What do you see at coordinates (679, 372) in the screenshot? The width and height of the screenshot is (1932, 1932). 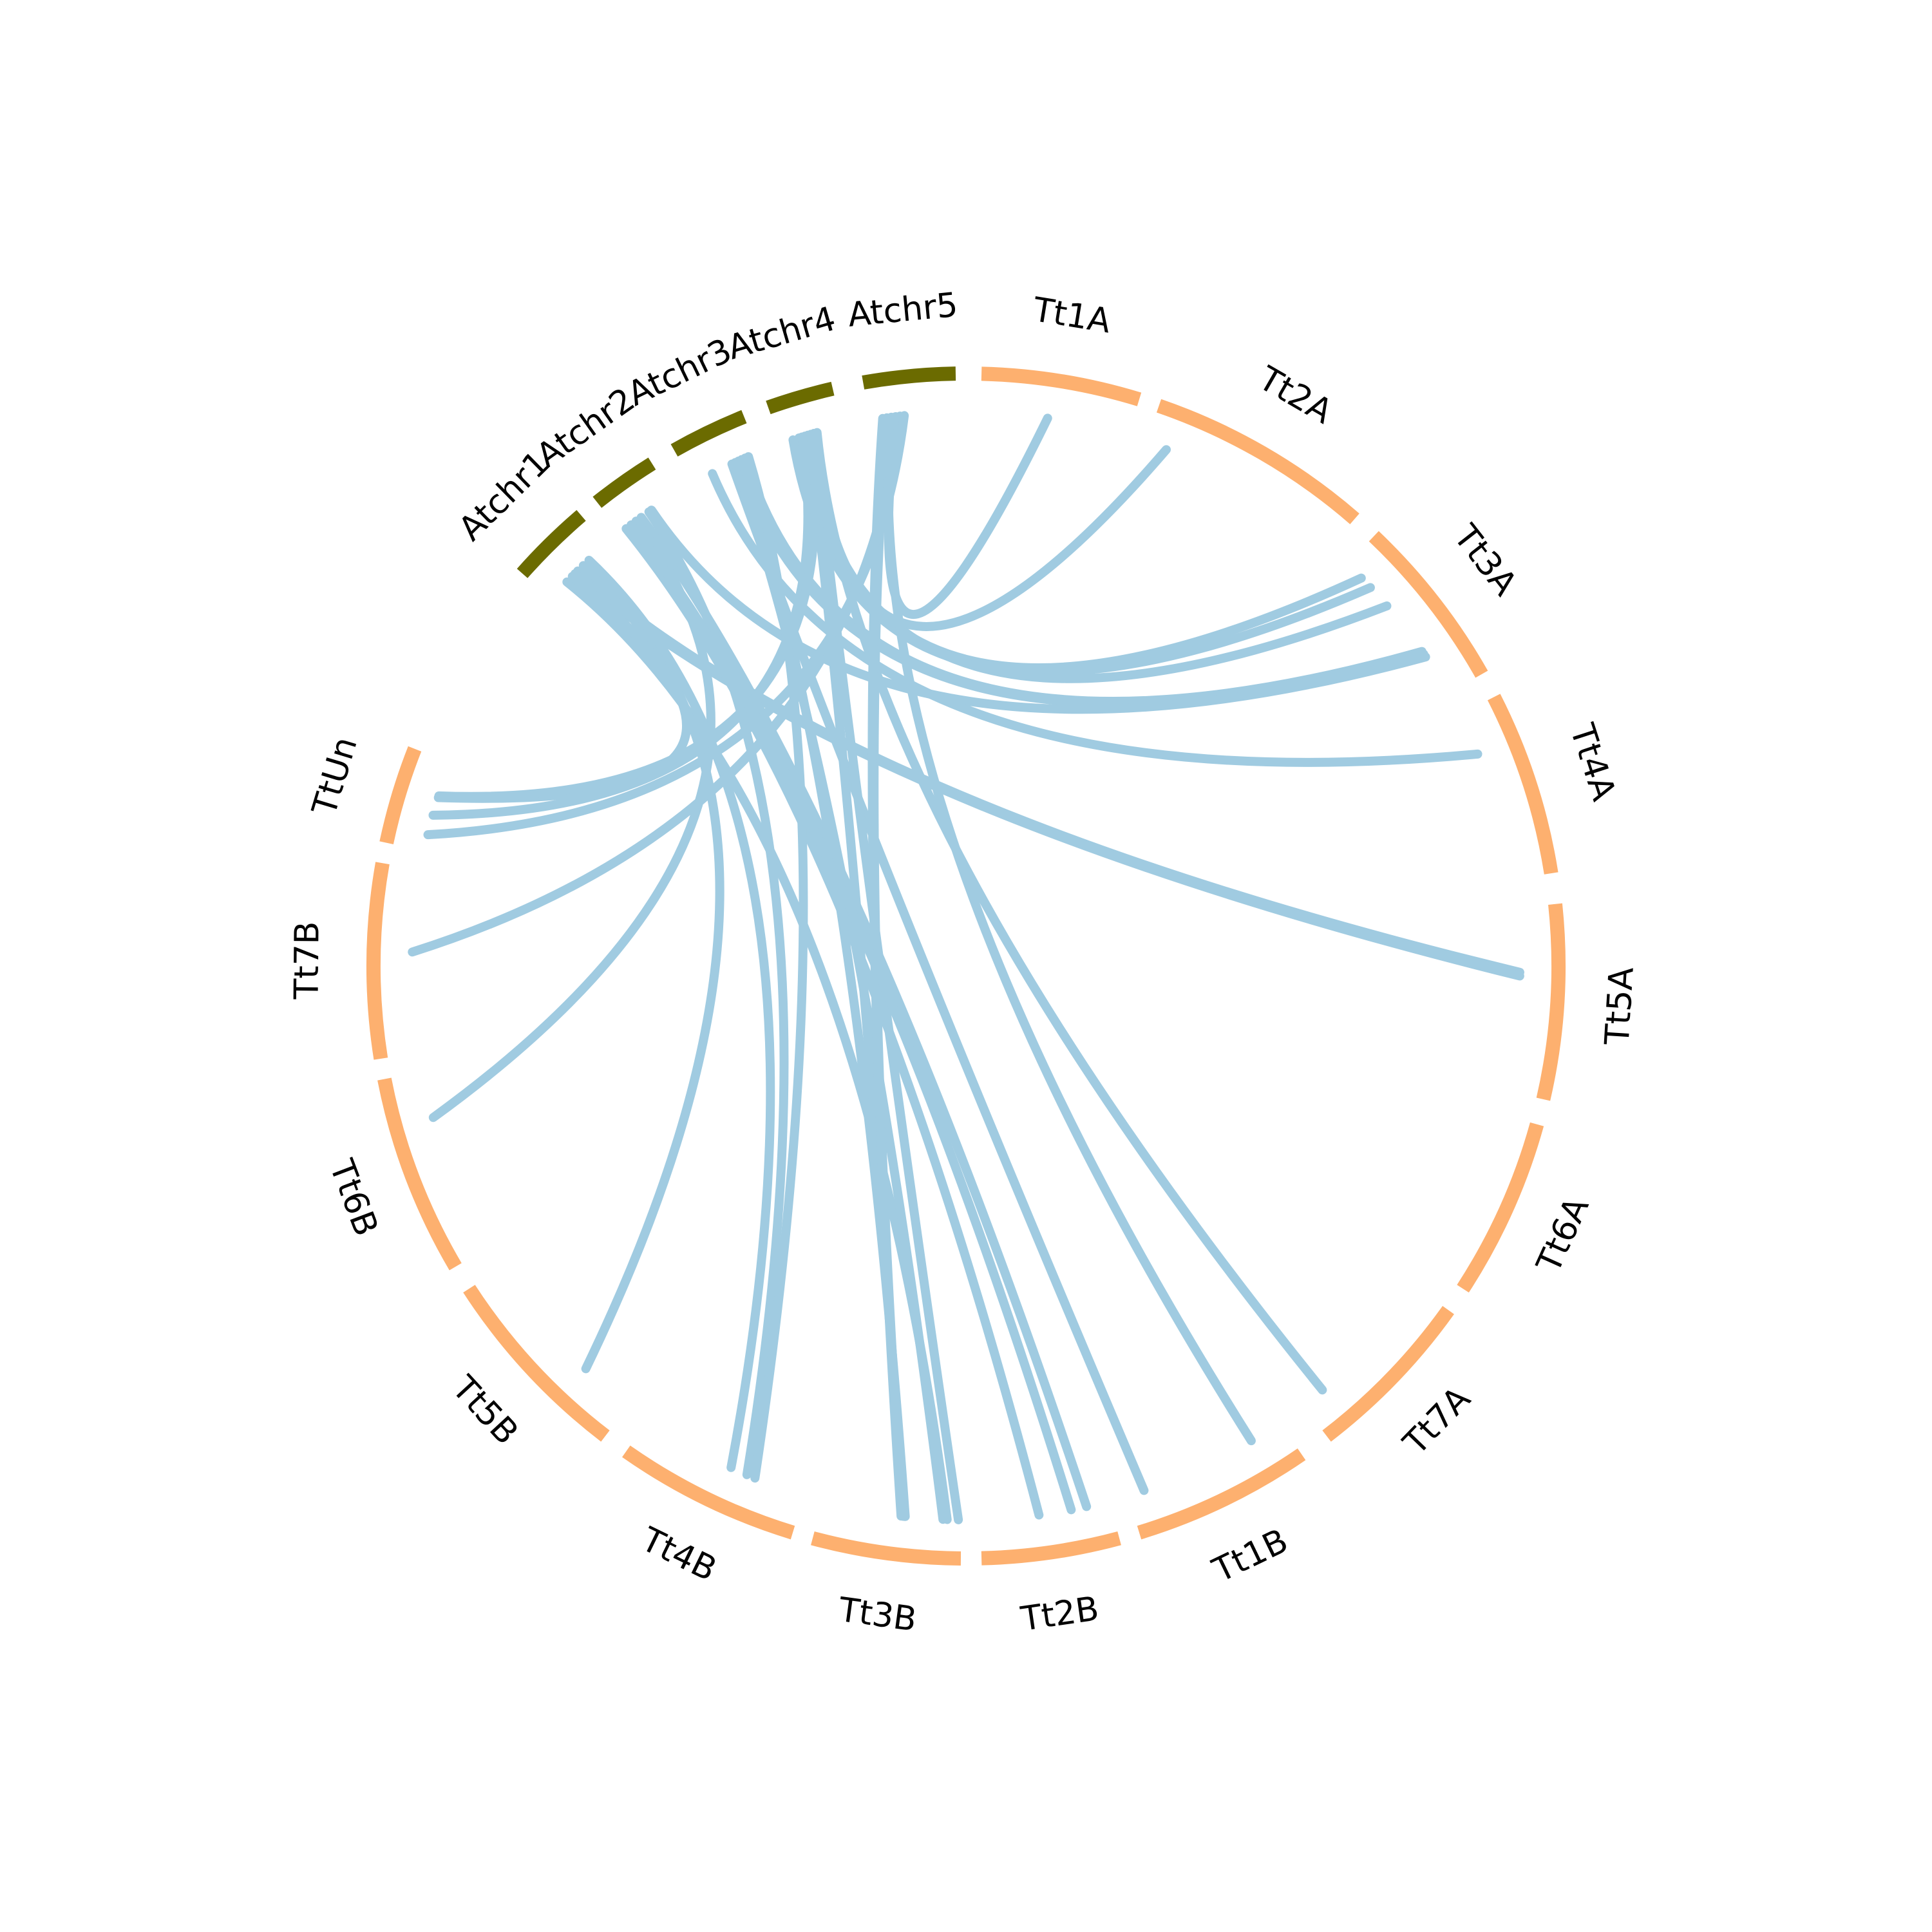 I see `label-atchr3: Atchr3` at bounding box center [679, 372].